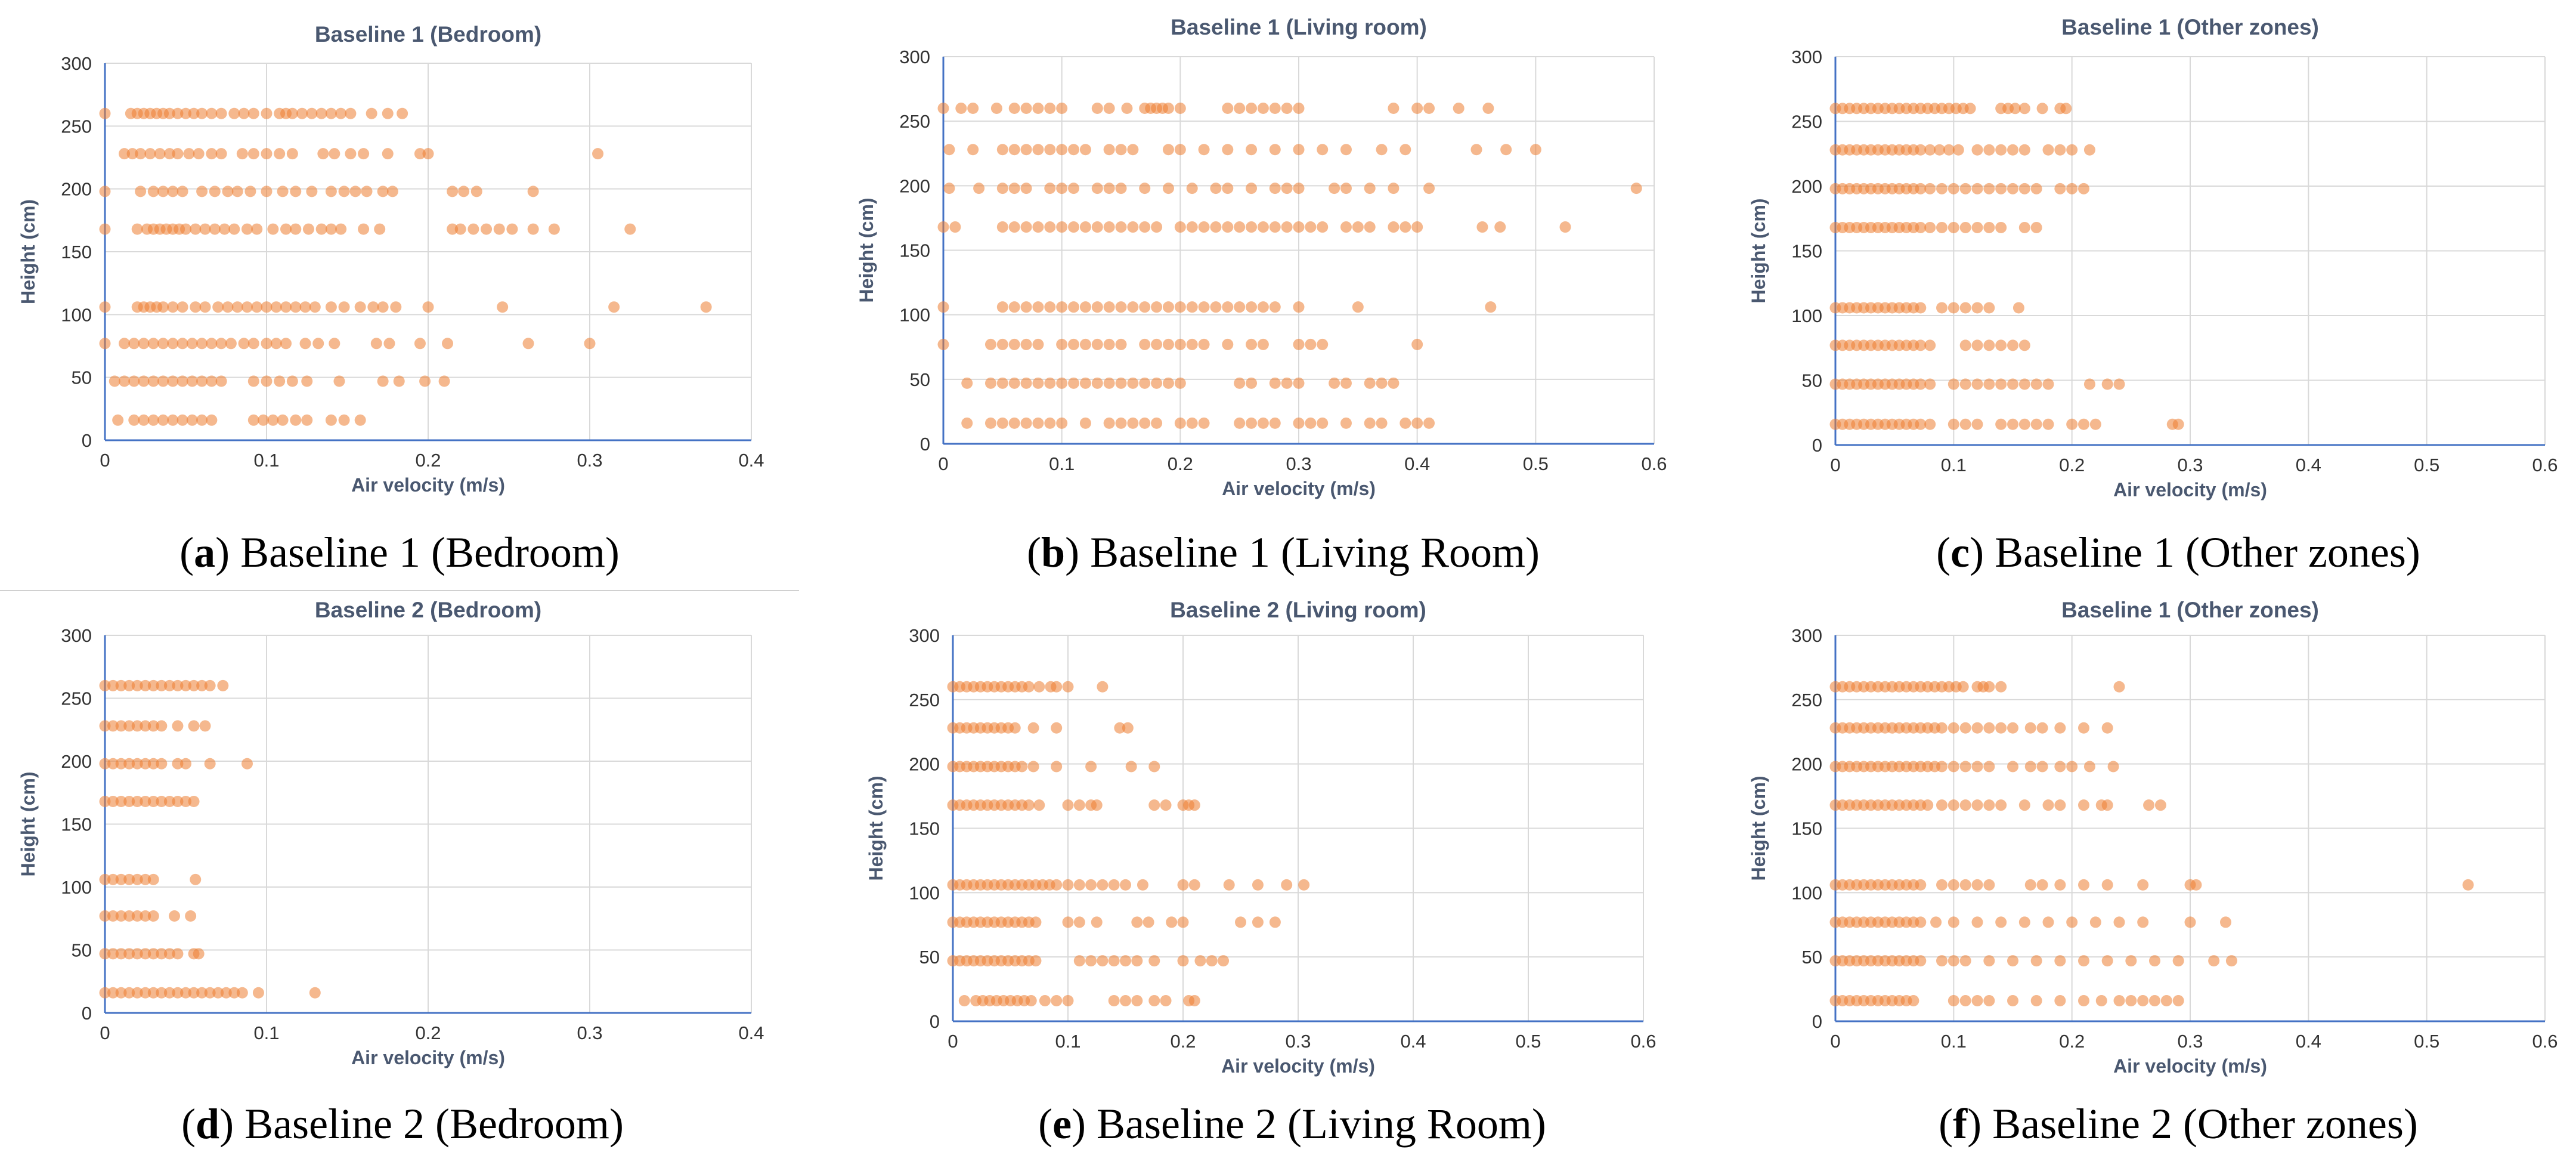  What do you see at coordinates (1536, 463) in the screenshot?
I see `x-tick-label: 0.5` at bounding box center [1536, 463].